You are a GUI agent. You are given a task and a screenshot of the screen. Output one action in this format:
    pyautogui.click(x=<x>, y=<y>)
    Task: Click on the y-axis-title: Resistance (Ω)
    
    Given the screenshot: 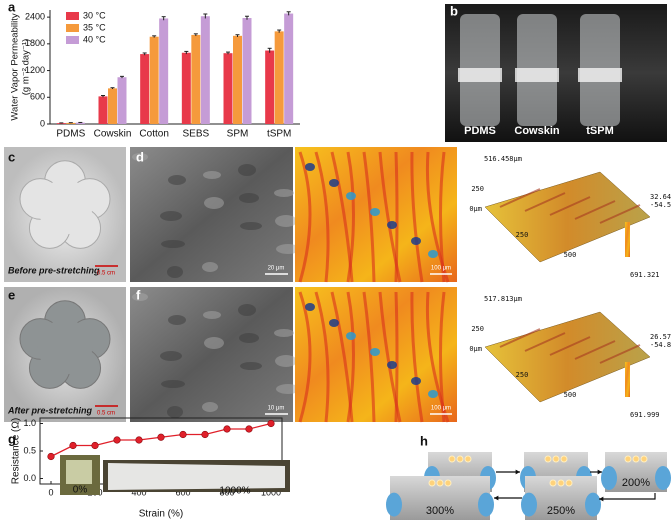 What is the action you would take?
    pyautogui.click(x=16, y=451)
    